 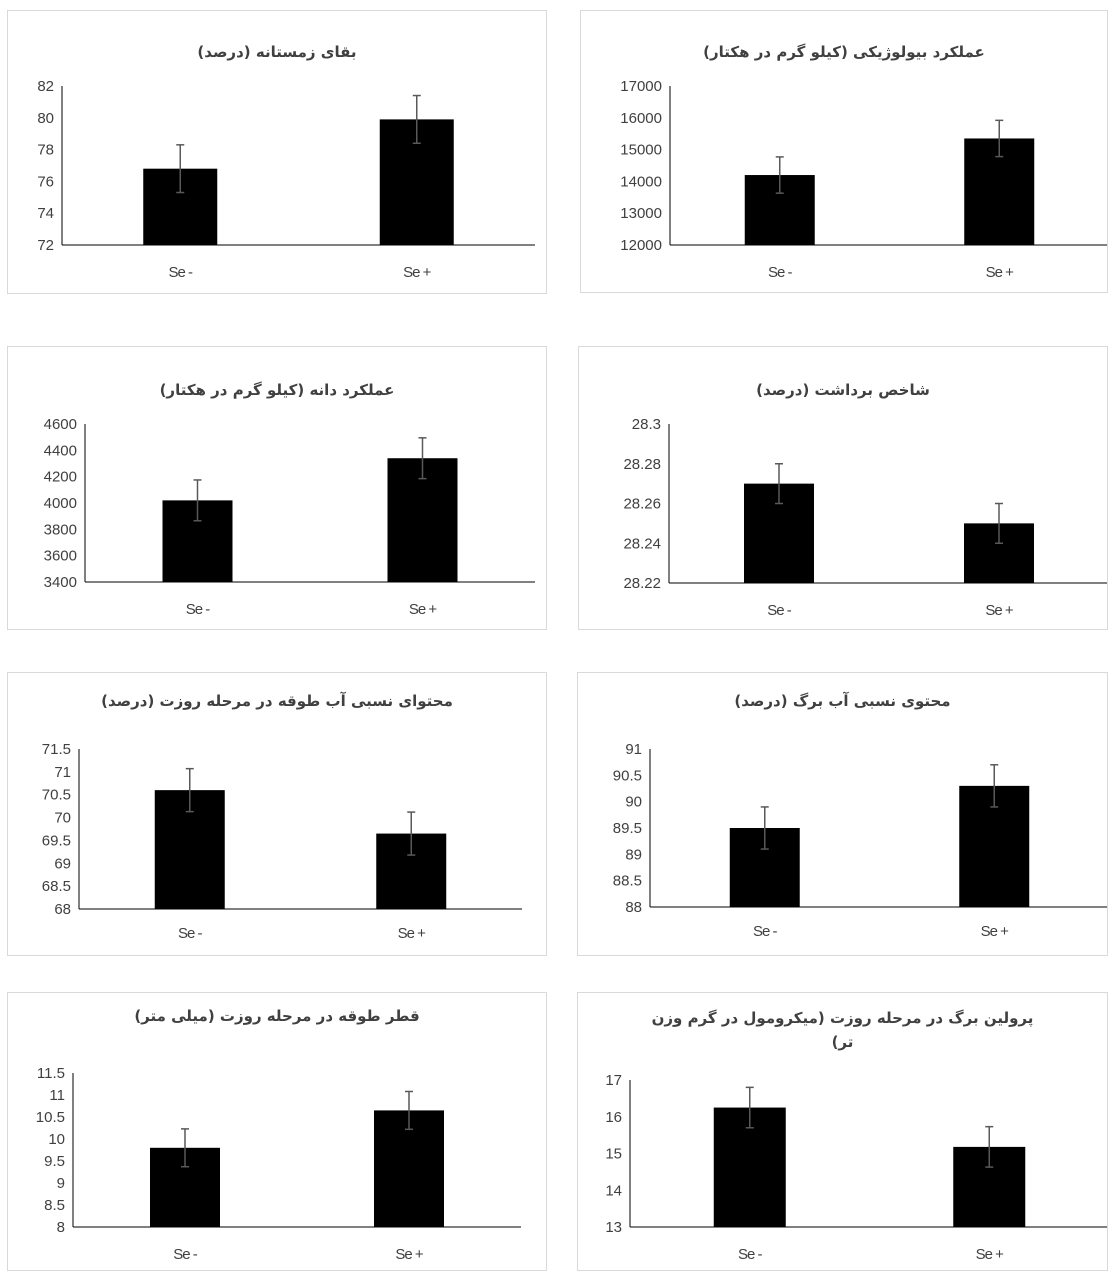 What do you see at coordinates (633, 749) in the screenshot?
I see `y-tick-label: 91` at bounding box center [633, 749].